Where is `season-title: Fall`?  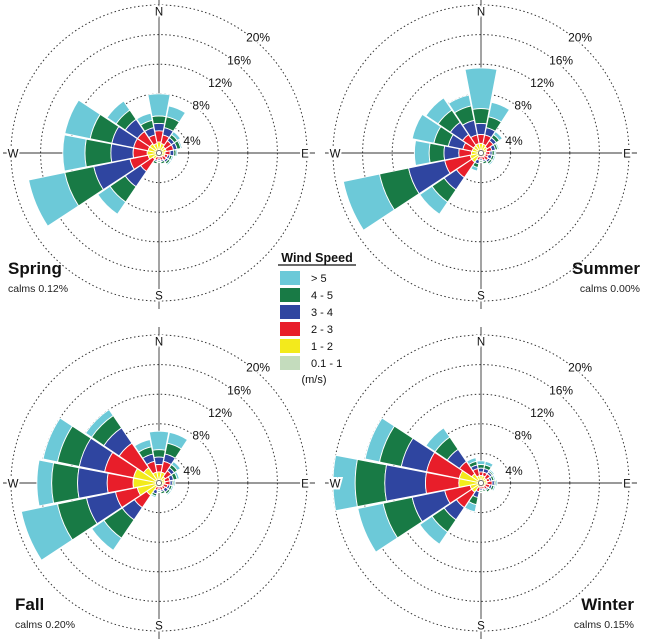 season-title: Fall is located at coordinates (29, 604).